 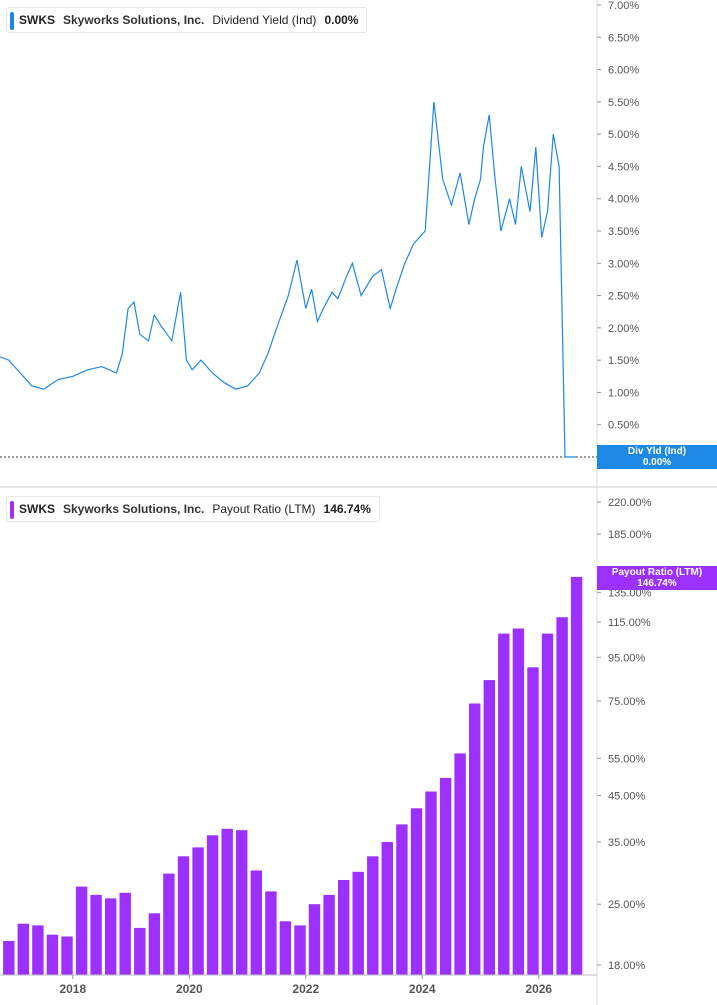 What do you see at coordinates (347, 509) in the screenshot?
I see `metric-value: 146.74%` at bounding box center [347, 509].